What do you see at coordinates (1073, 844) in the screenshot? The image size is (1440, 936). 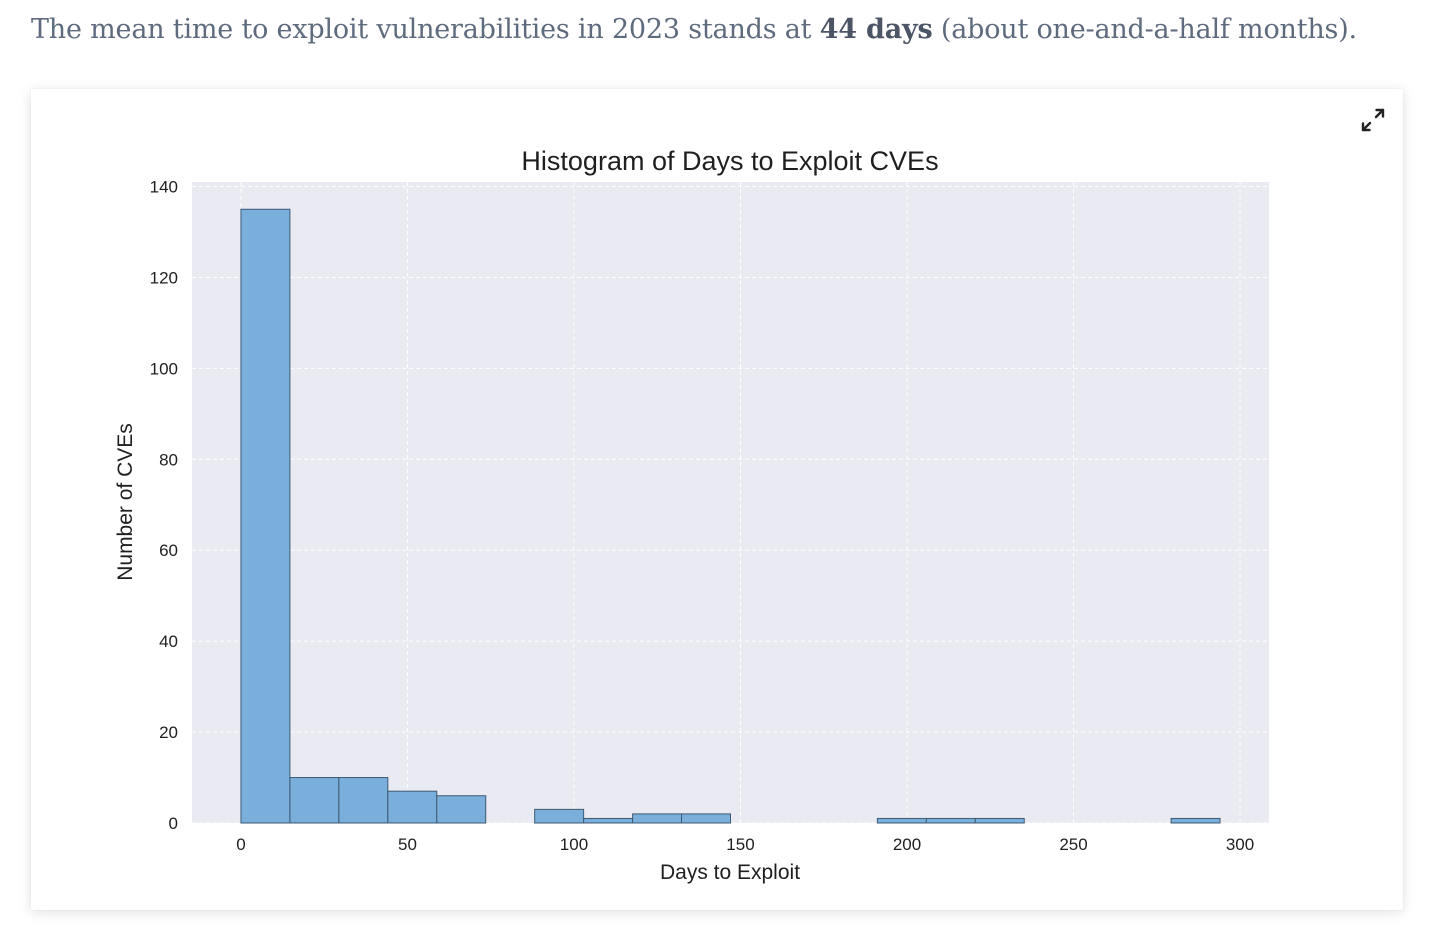 I see `x-tick-label: 250` at bounding box center [1073, 844].